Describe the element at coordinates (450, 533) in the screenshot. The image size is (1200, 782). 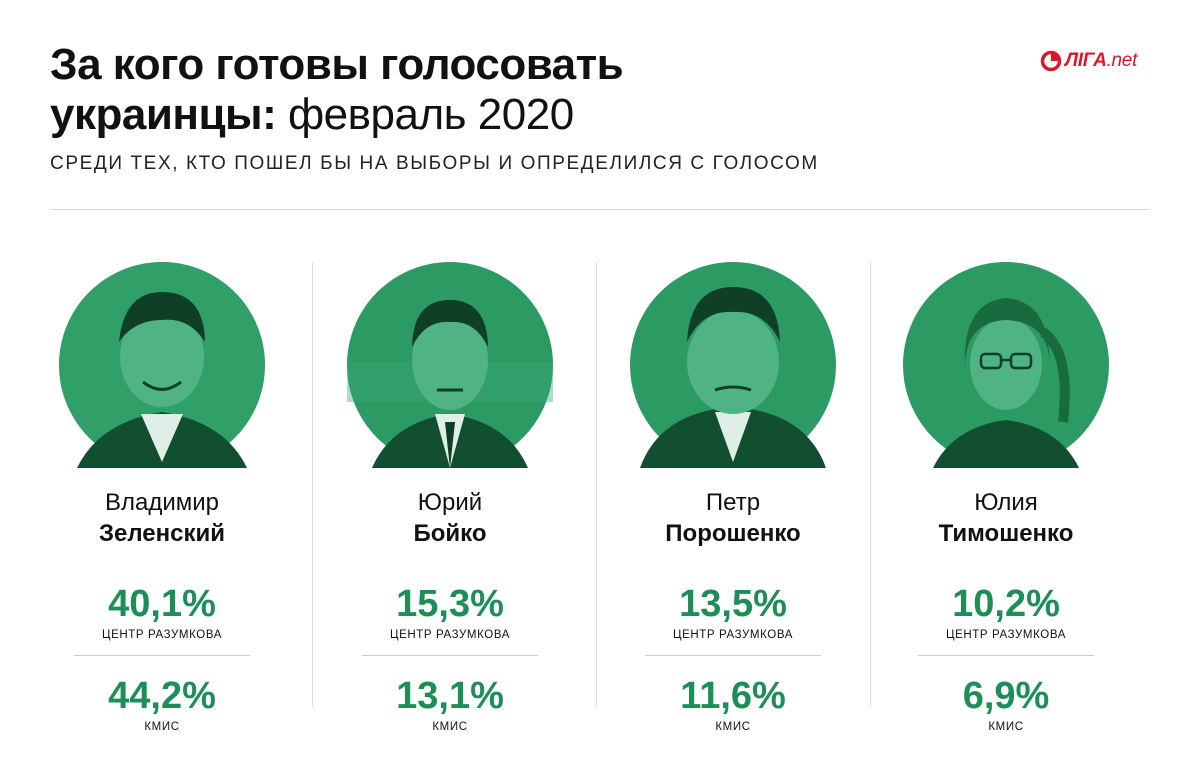
I see `candidate-last-name: Бойко` at that location.